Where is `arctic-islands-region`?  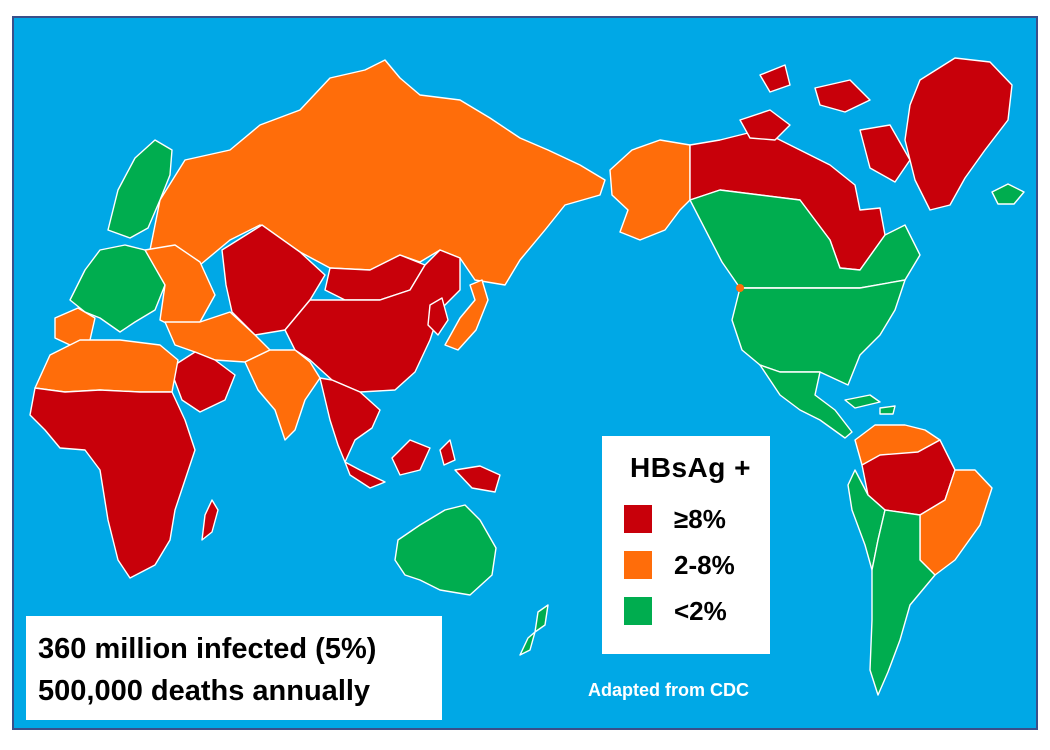 arctic-islands-region is located at coordinates (825, 123).